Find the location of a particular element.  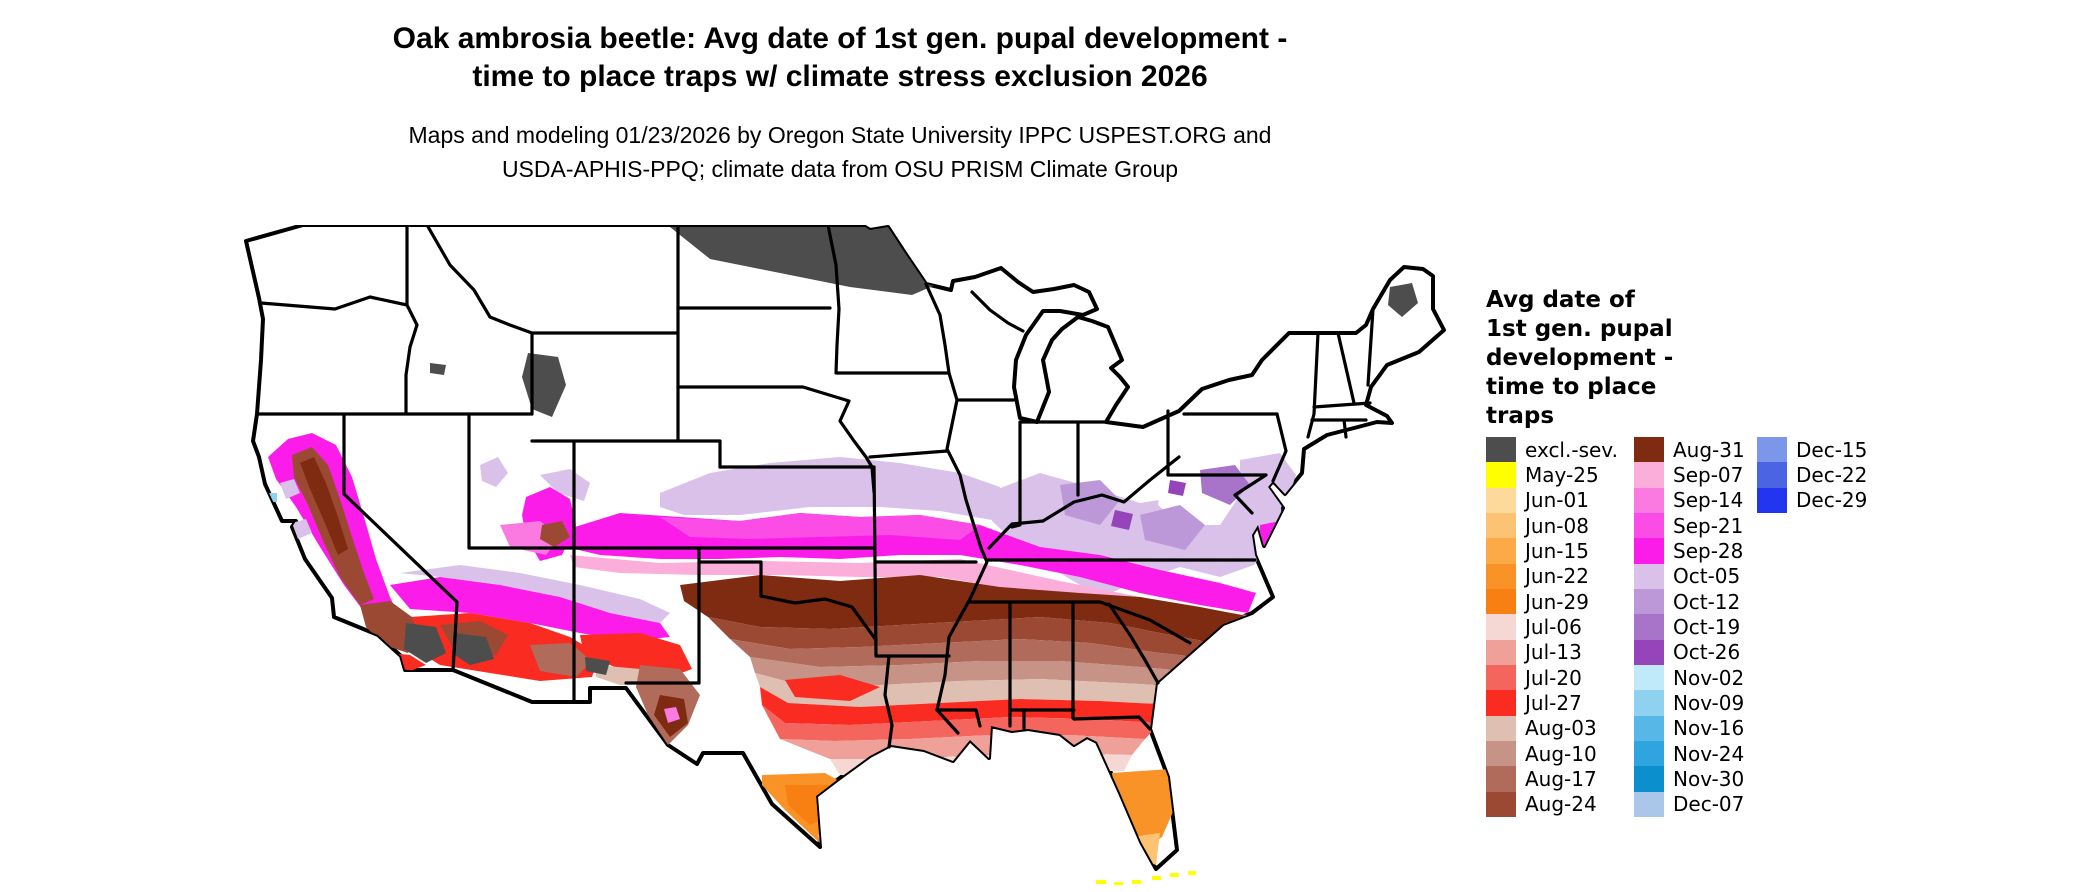

legend-entry: Jun-01 is located at coordinates (1552, 500).